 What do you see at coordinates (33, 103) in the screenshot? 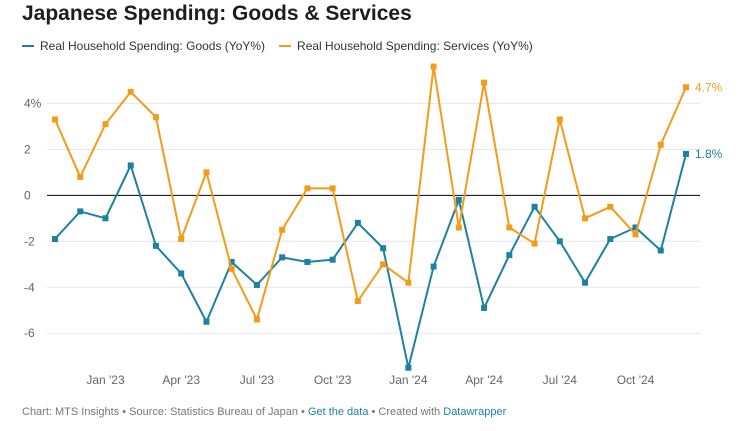
I see `y-tick-label: 4%` at bounding box center [33, 103].